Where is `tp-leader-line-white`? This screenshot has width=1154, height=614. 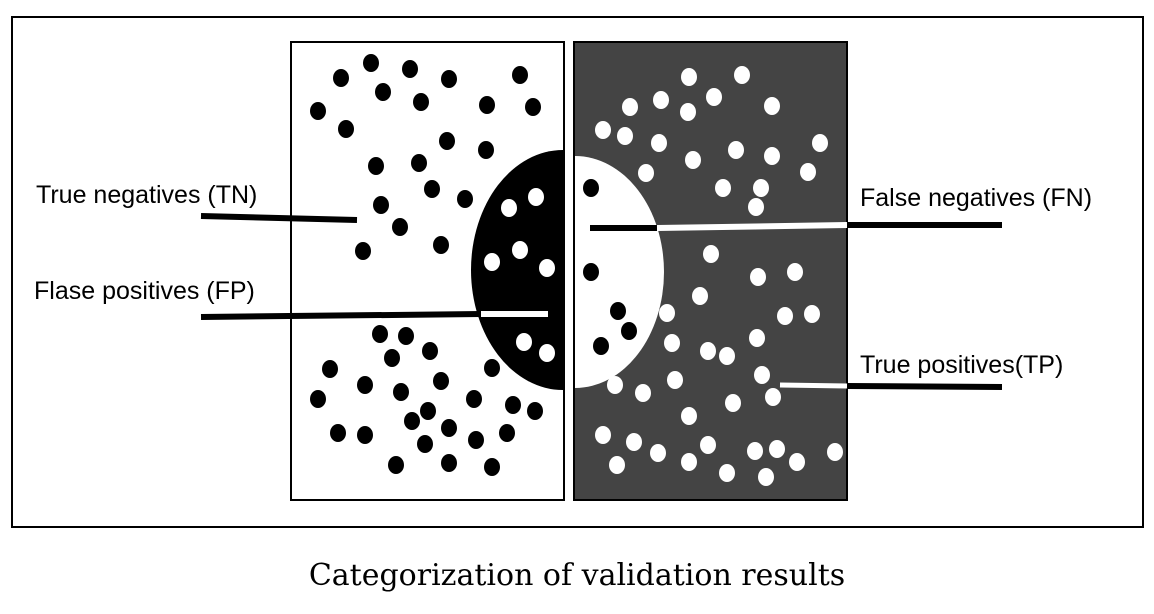 tp-leader-line-white is located at coordinates (813, 385).